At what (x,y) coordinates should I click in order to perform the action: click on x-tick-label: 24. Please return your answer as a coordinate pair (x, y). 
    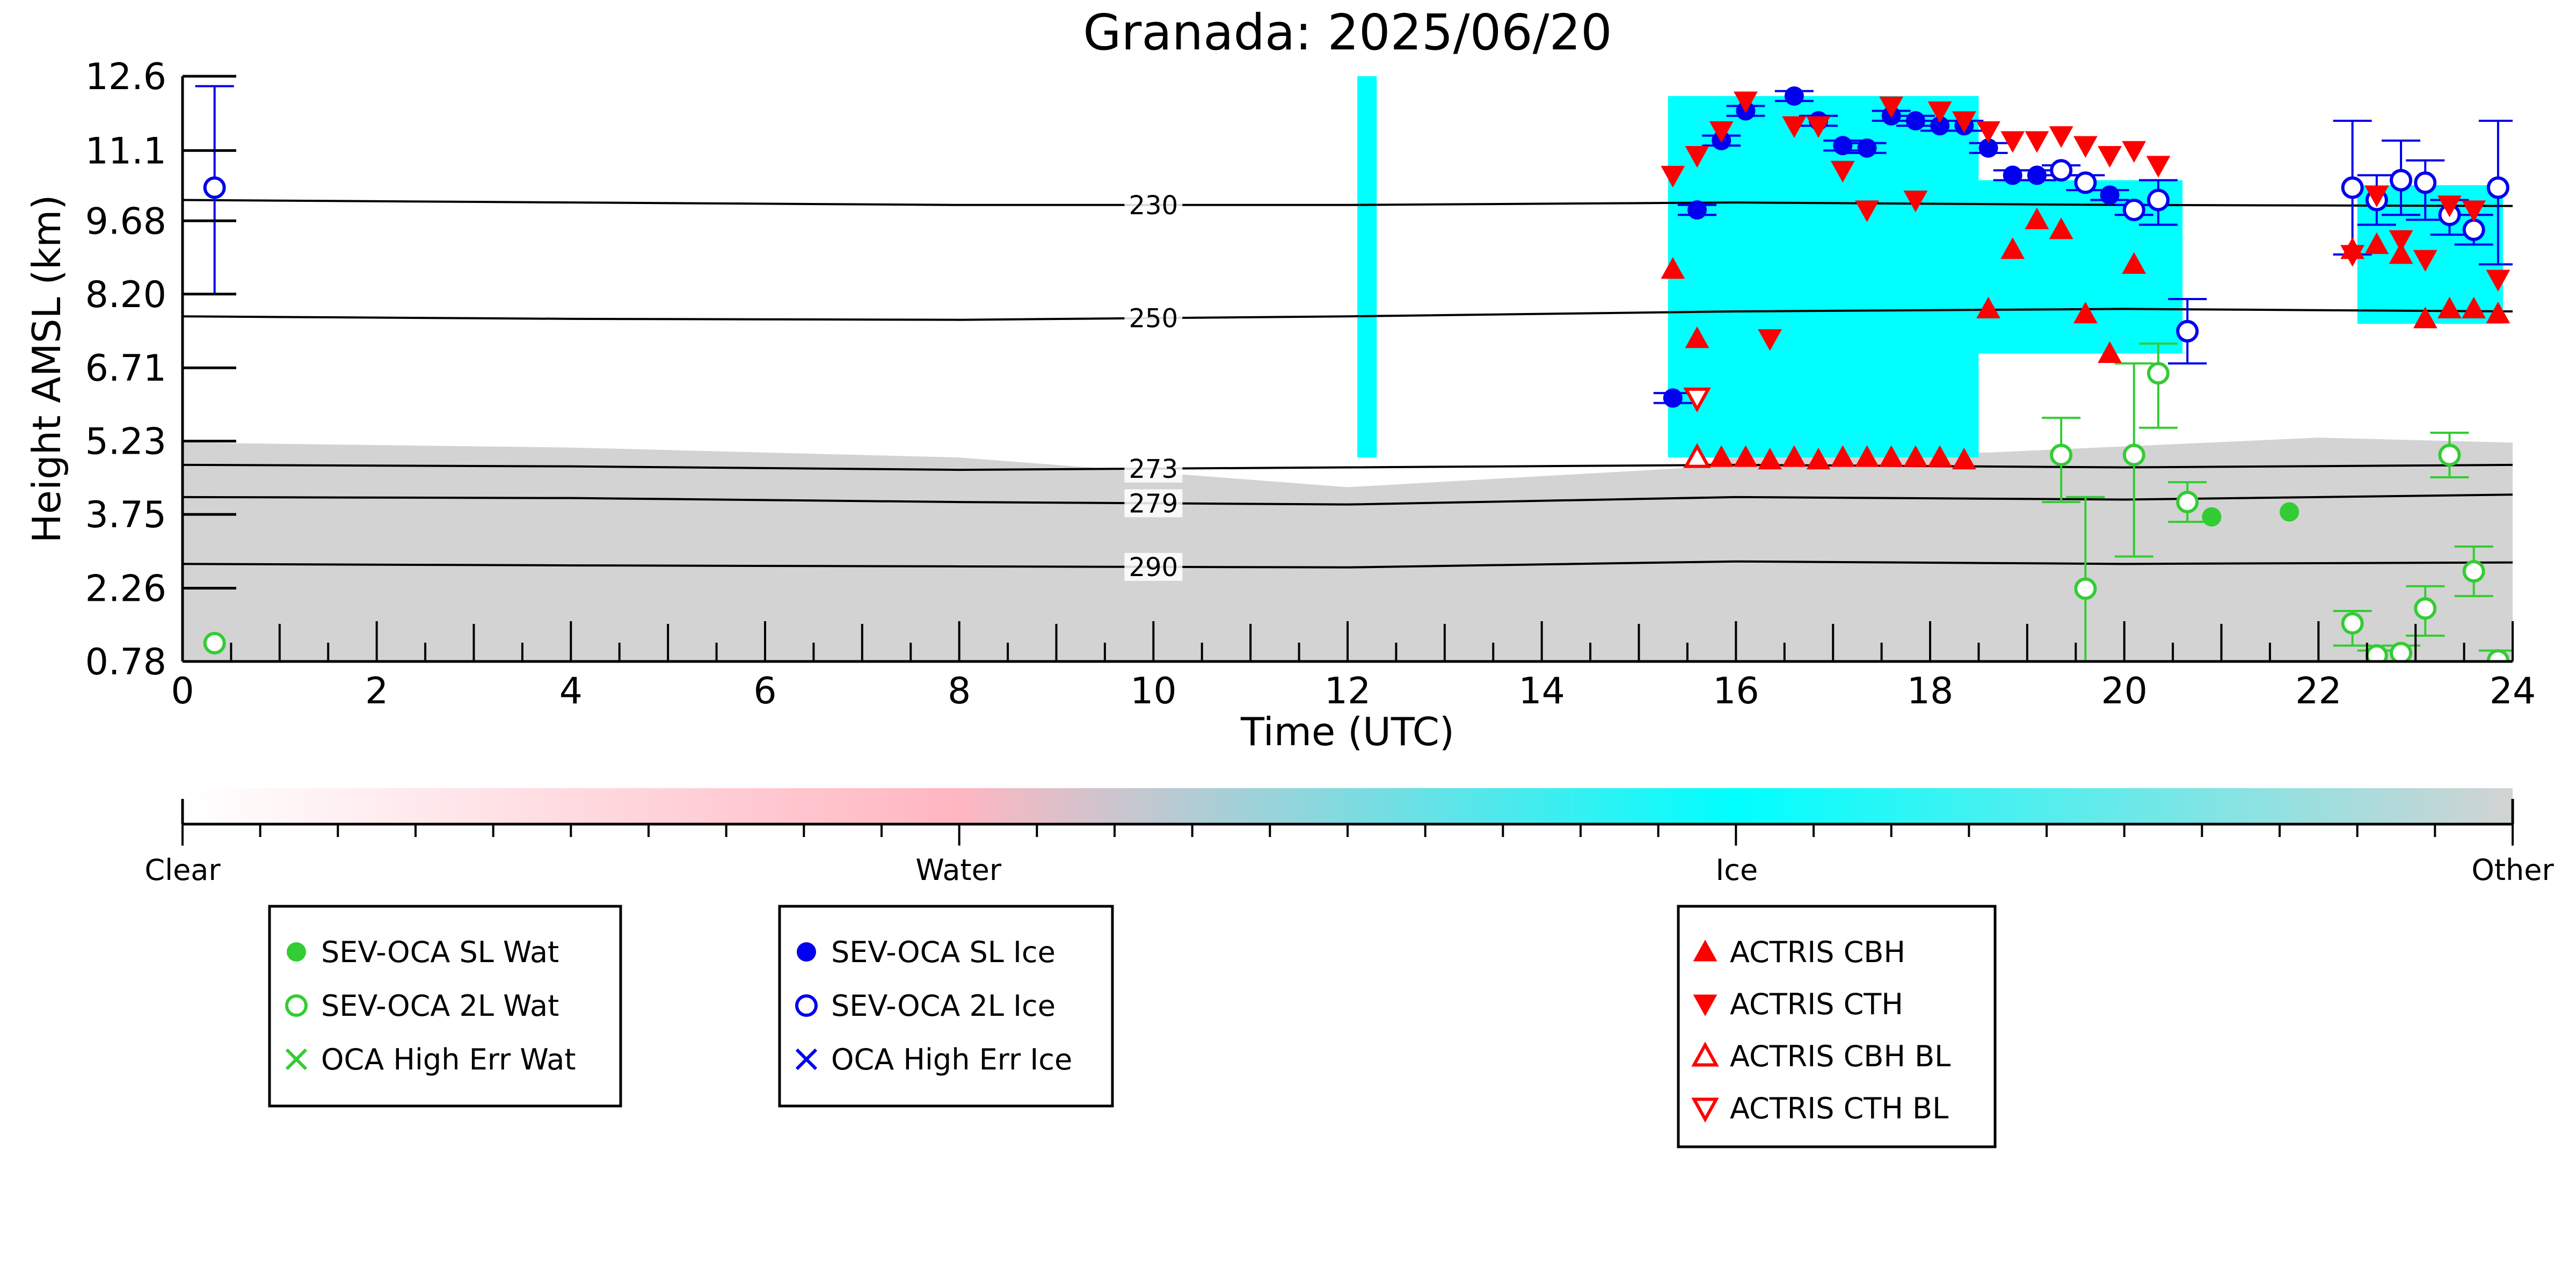
    Looking at the image, I should click on (2513, 691).